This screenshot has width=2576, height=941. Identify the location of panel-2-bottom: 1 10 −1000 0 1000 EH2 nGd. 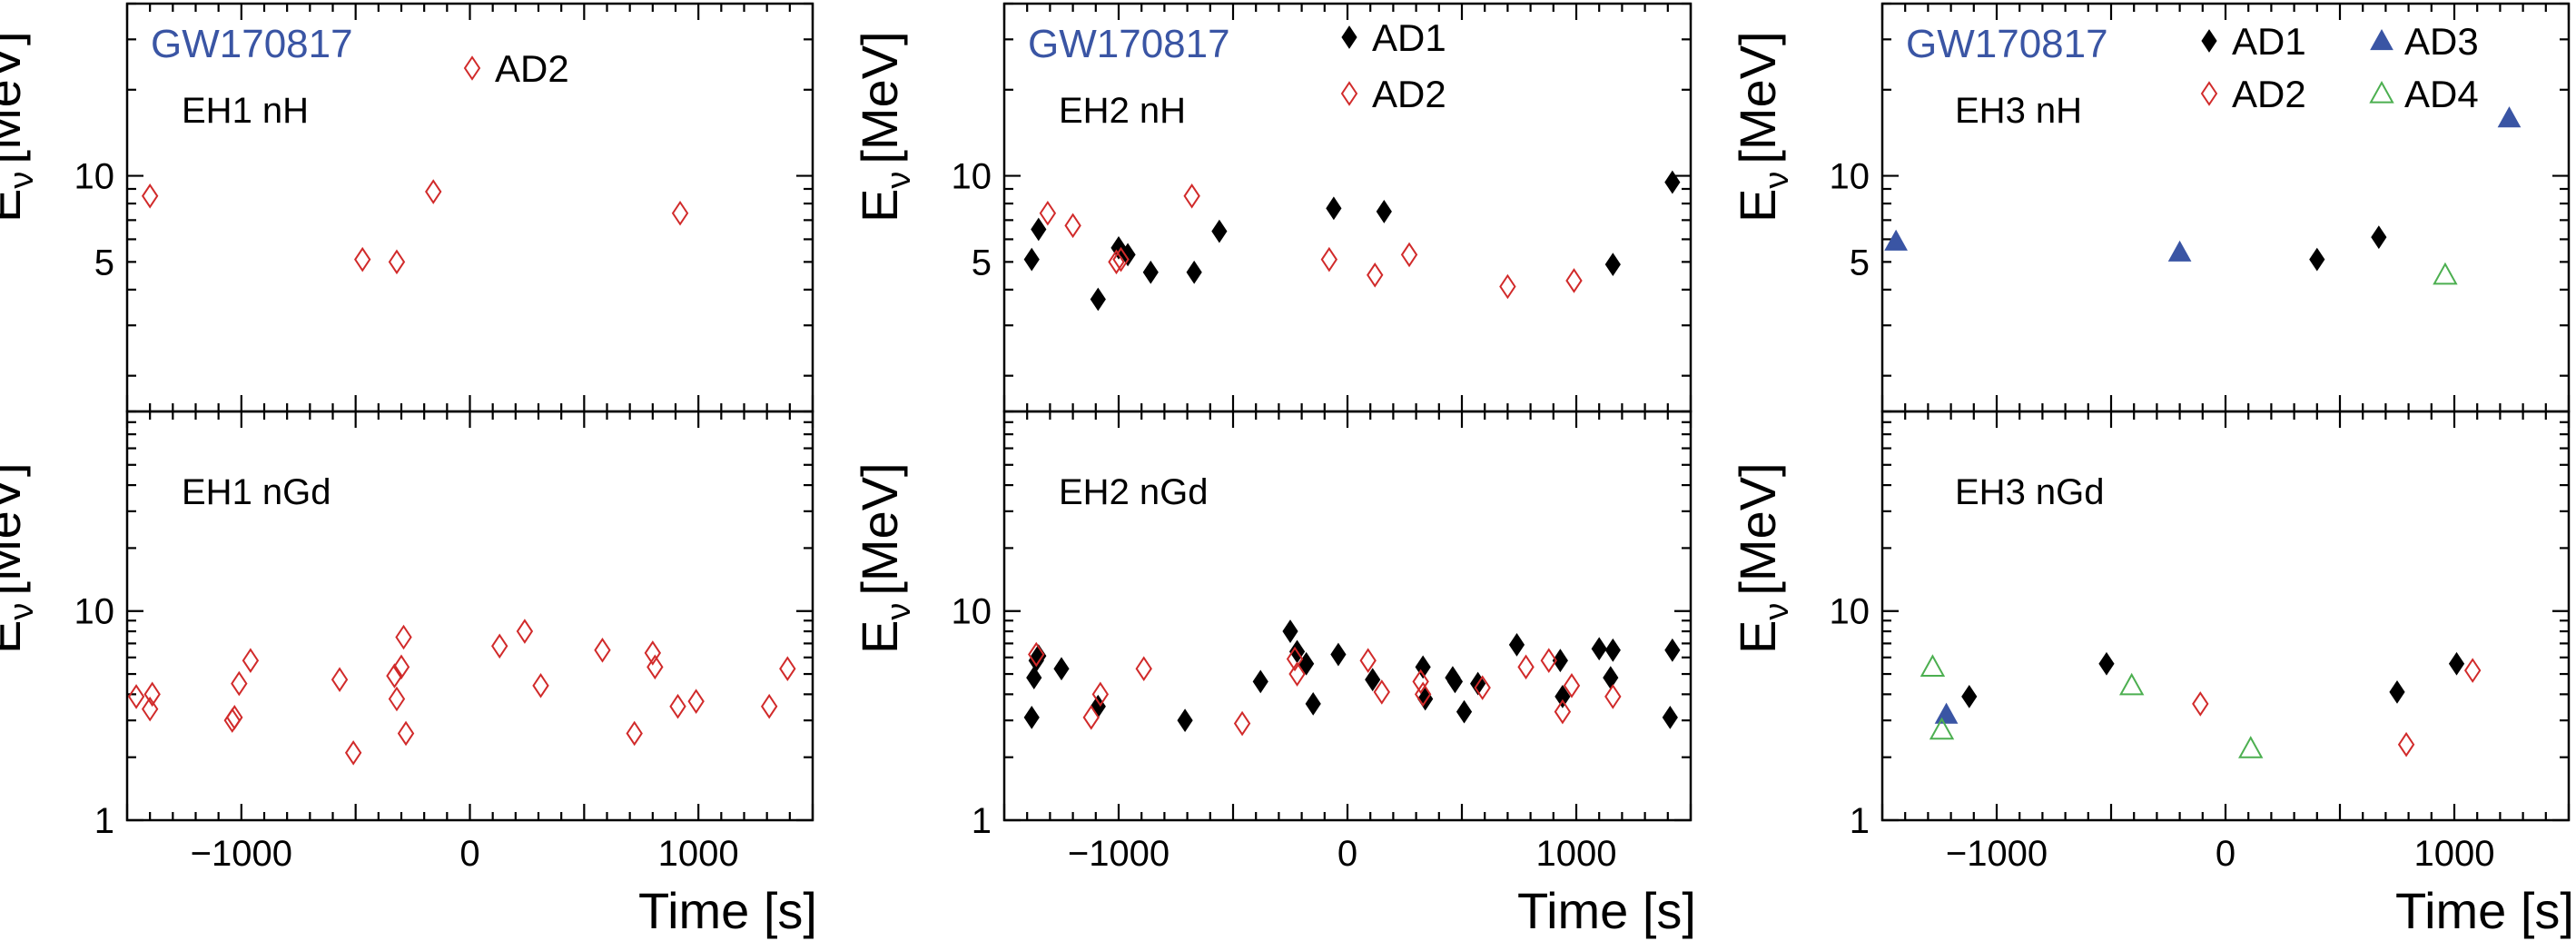
(1322, 642).